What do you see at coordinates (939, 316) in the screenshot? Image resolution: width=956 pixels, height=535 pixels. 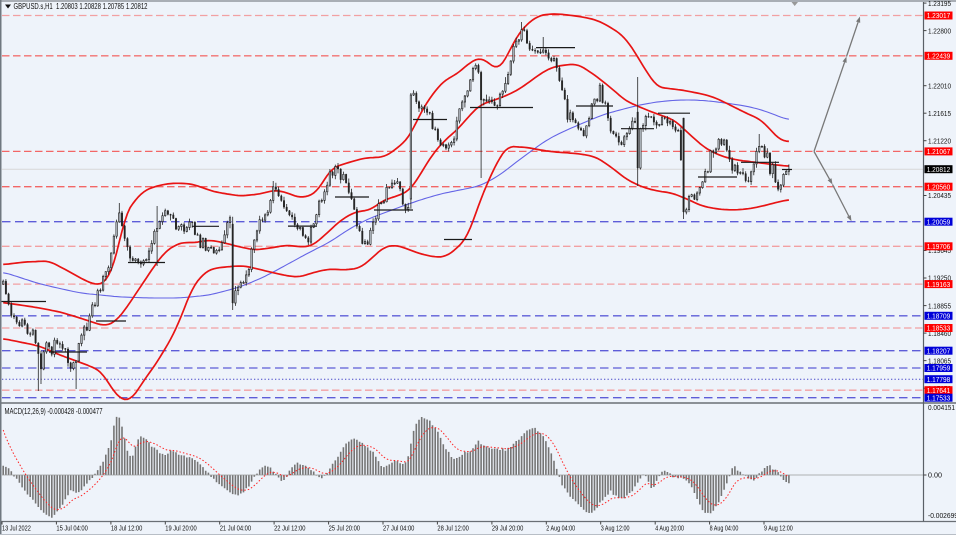 I see `svg-text: 1.18709` at bounding box center [939, 316].